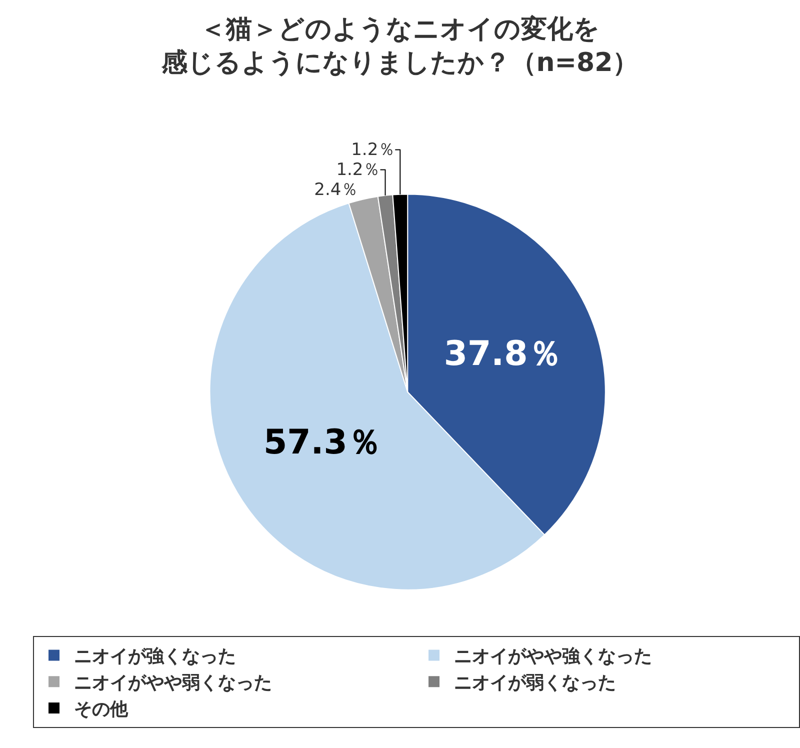 Image resolution: width=800 pixels, height=748 pixels. I want to click on chart-title: ＜猫＞どのようなニオイの変化を感じるようになりましたか？（n=82）, so click(399, 46).